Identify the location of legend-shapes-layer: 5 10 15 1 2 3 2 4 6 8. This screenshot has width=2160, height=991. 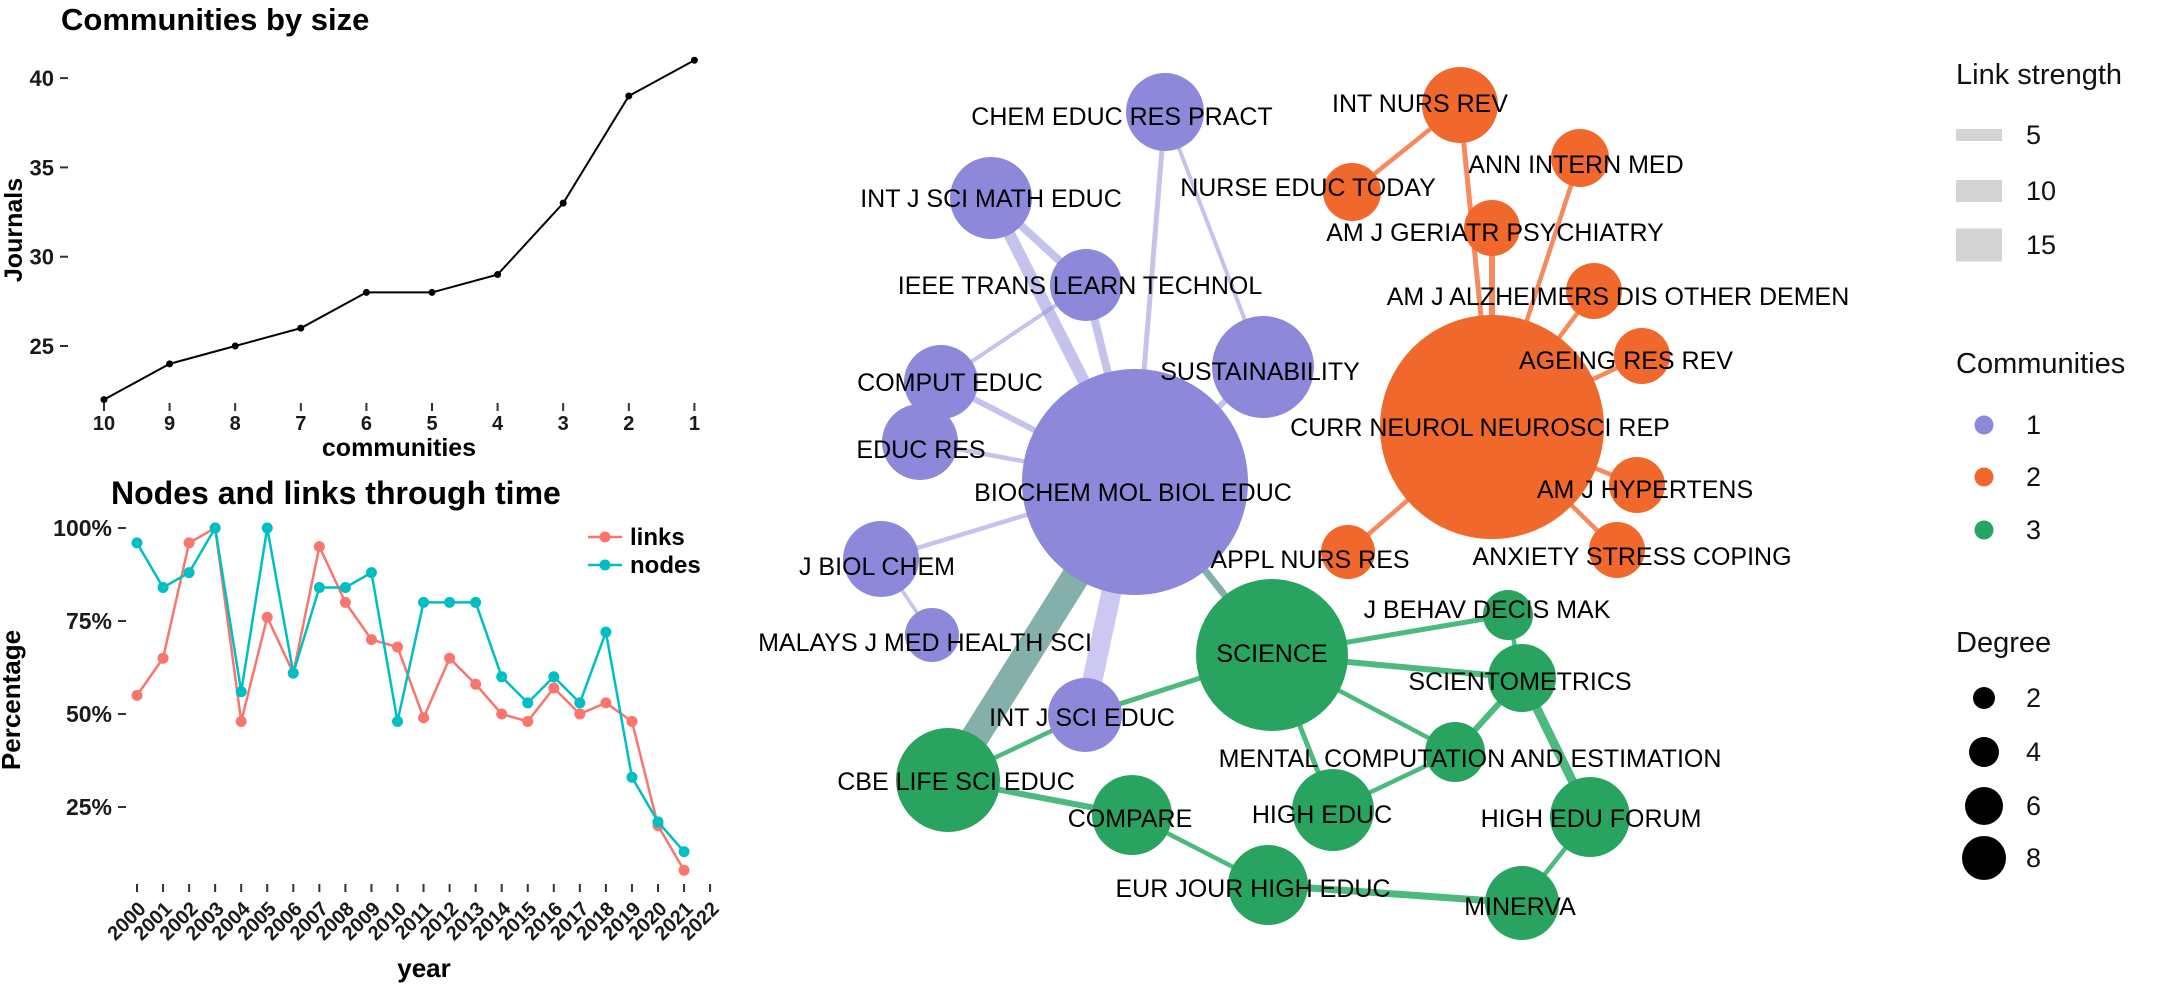
(2006, 500).